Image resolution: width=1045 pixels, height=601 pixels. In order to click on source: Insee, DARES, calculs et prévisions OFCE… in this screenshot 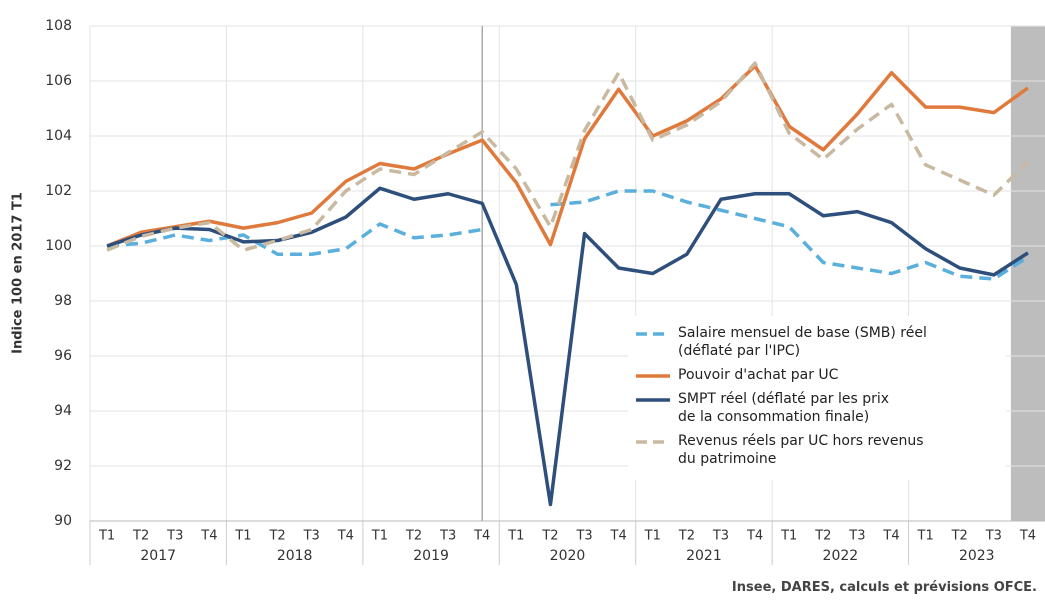, I will do `click(884, 587)`.